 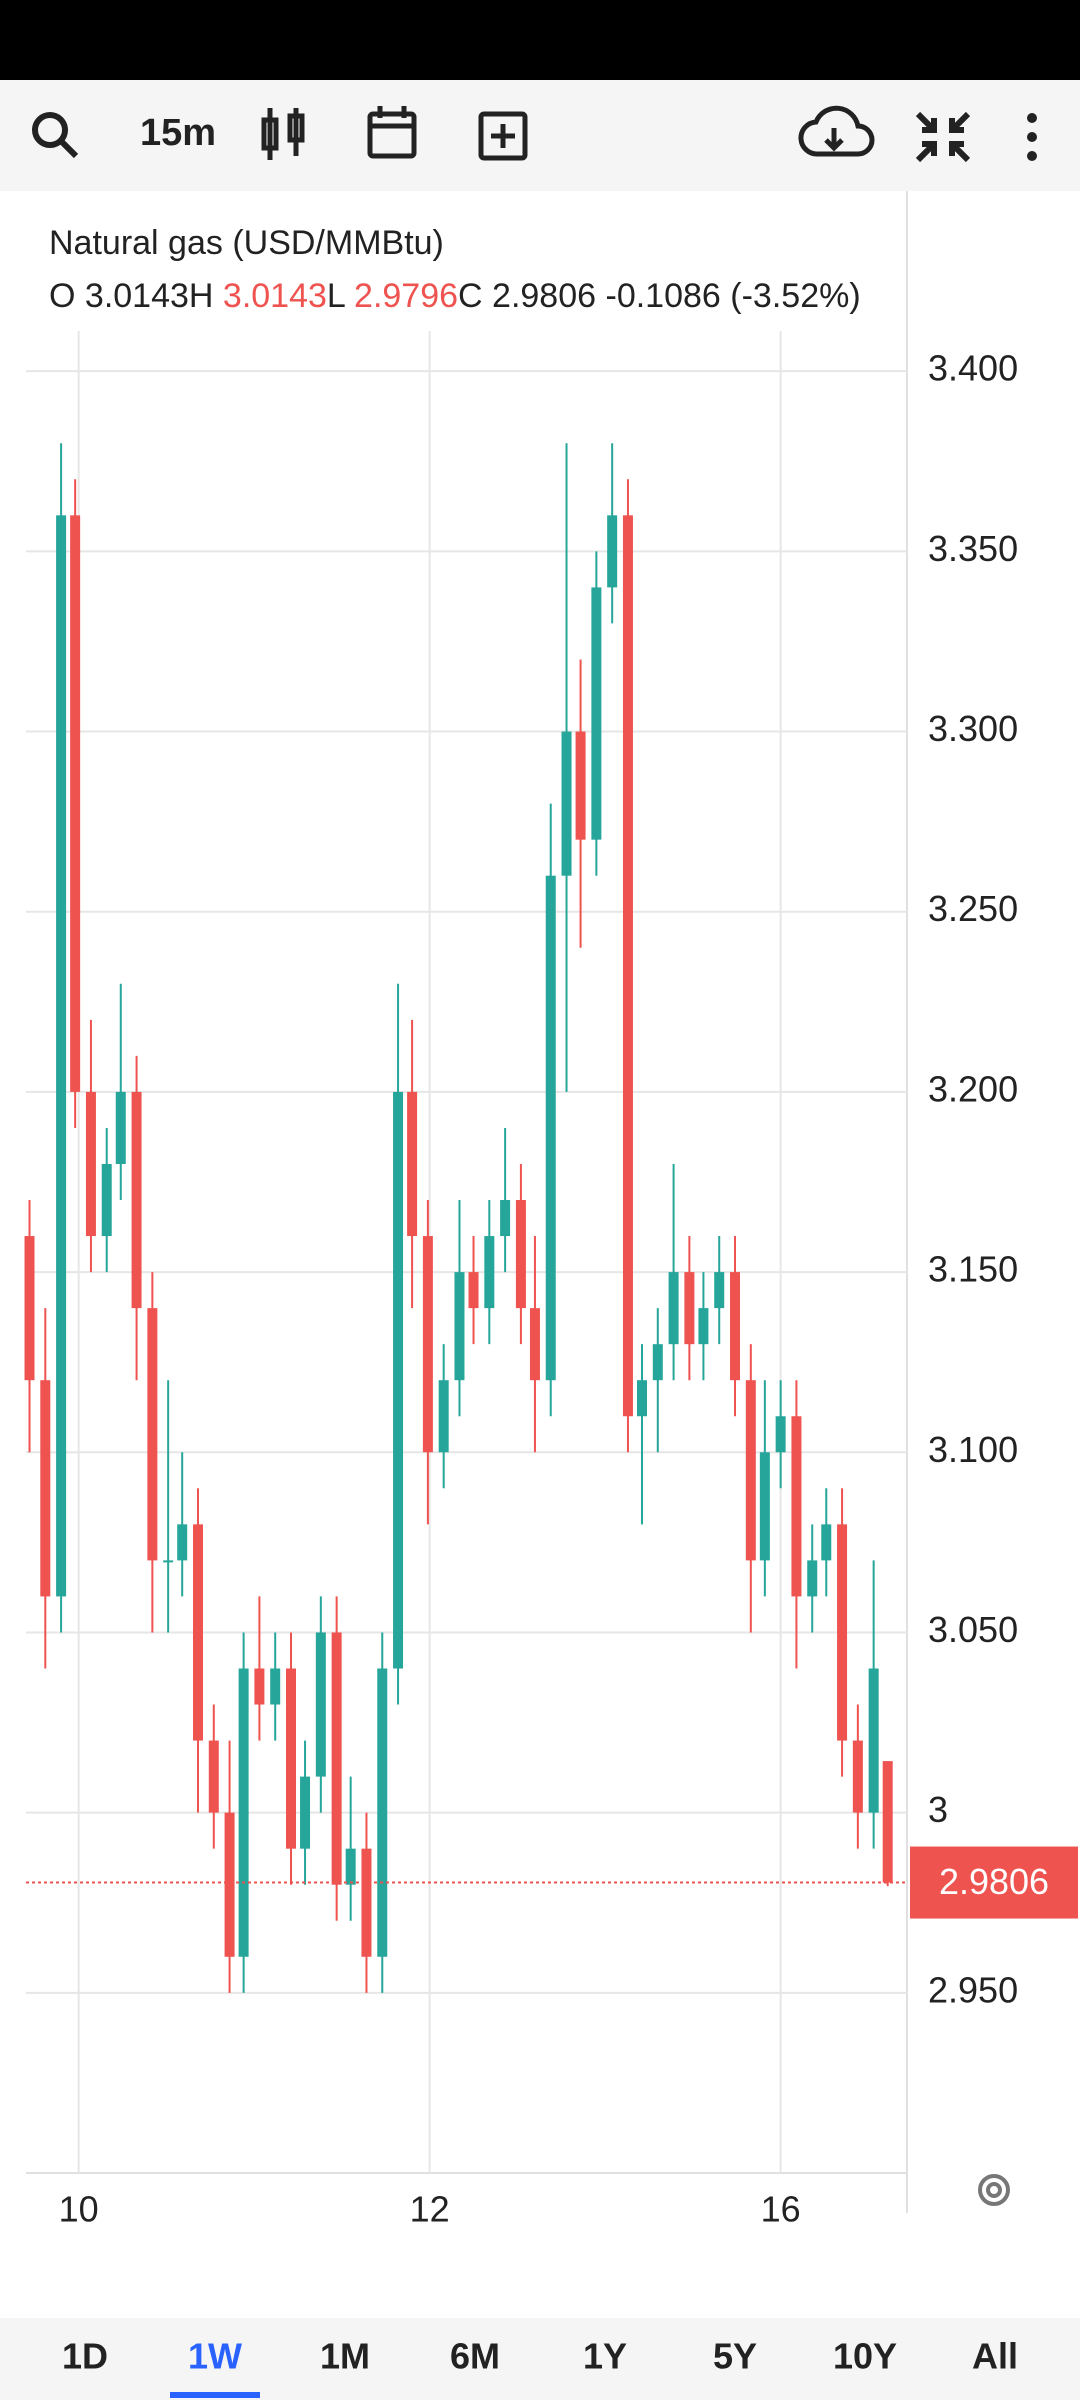 I want to click on y-tick-label: 3.350, so click(x=973, y=548).